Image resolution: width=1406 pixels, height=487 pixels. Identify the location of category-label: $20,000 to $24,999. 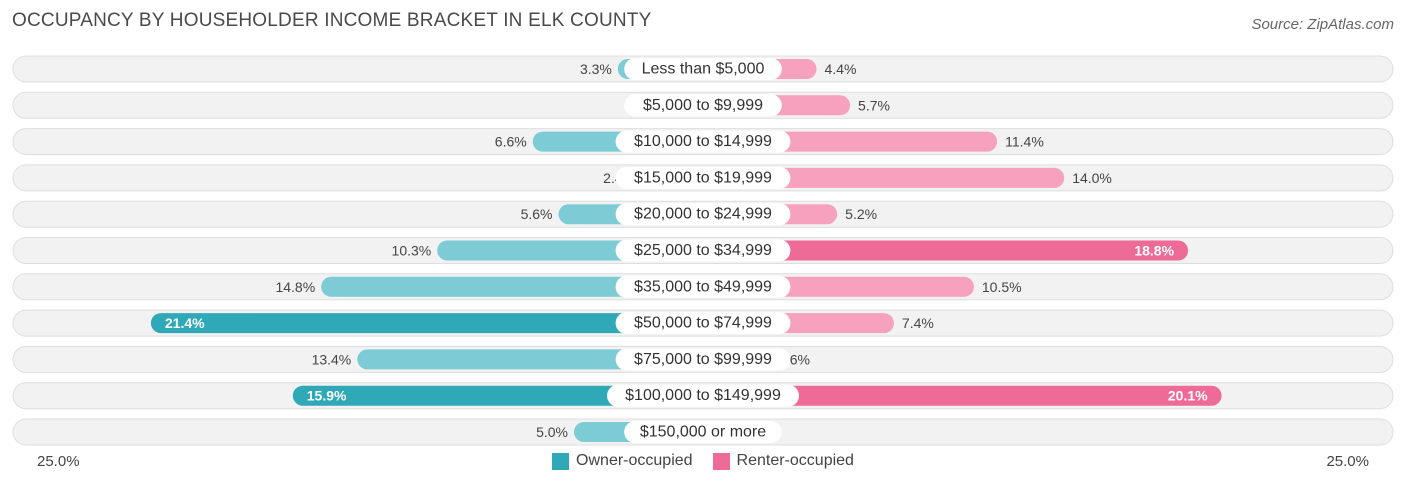
(703, 214).